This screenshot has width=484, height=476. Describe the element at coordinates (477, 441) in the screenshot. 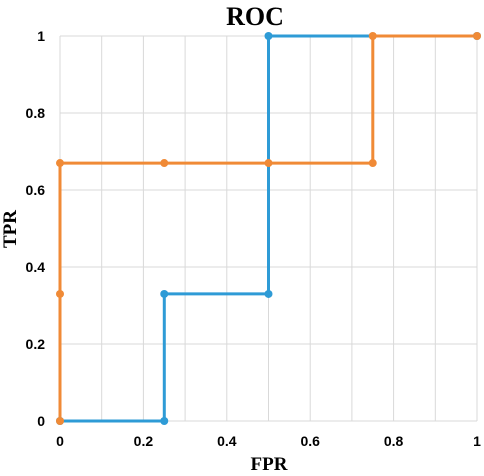

I see `x-tick-label: 1` at that location.